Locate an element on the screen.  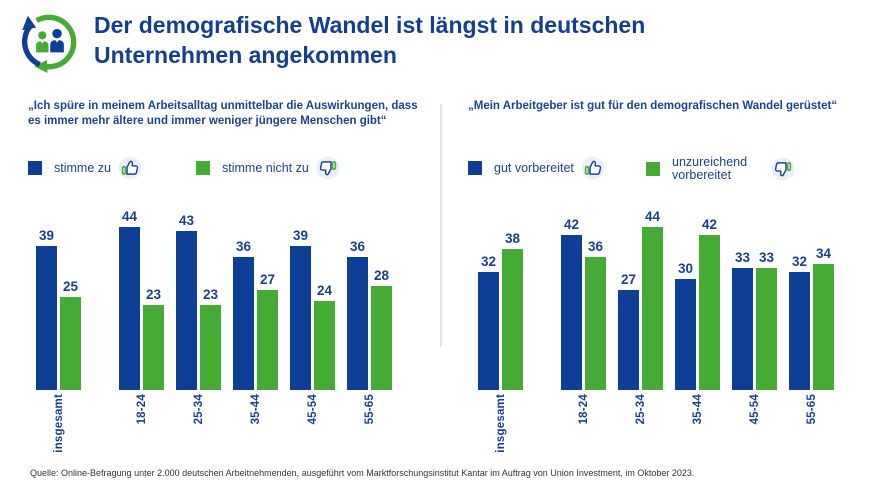
category-label: insgesamt is located at coordinates (500, 423).